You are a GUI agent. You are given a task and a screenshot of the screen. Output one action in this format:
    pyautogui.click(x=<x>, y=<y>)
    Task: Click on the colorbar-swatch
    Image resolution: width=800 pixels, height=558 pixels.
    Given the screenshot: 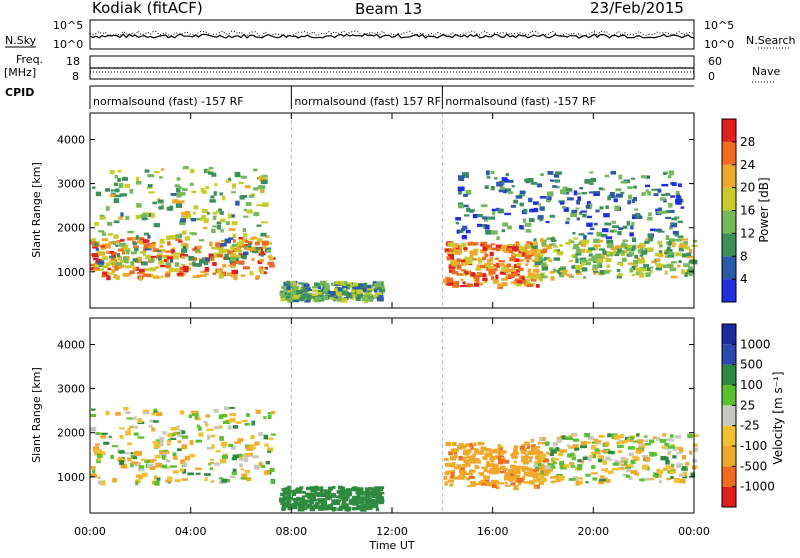 What is the action you would take?
    pyautogui.click(x=729, y=456)
    